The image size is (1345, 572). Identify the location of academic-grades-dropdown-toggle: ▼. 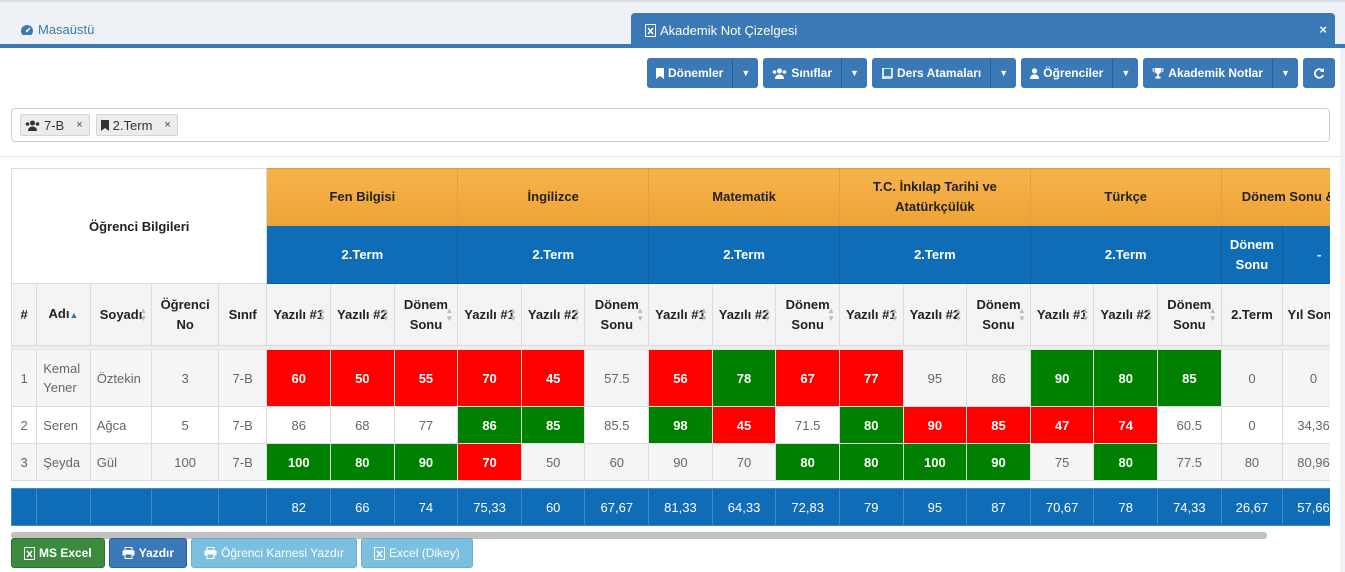
(1285, 73).